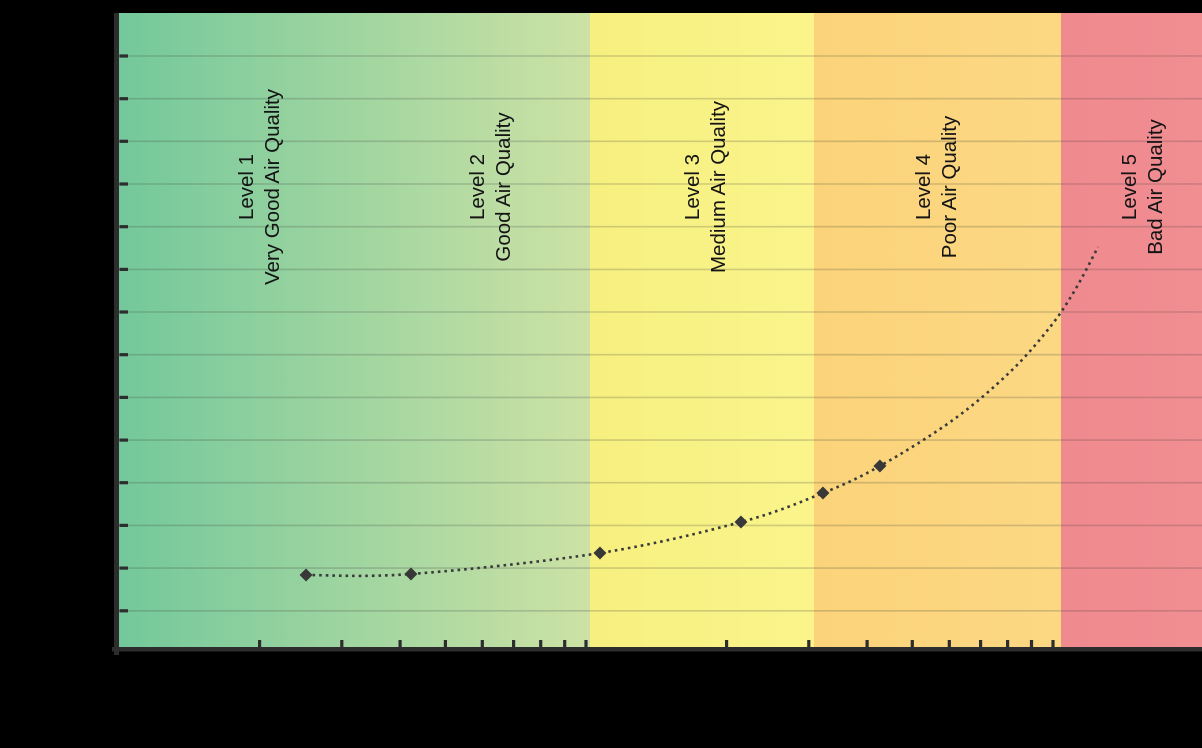  What do you see at coordinates (1129, 187) in the screenshot?
I see `zone-level-text: Level 5` at bounding box center [1129, 187].